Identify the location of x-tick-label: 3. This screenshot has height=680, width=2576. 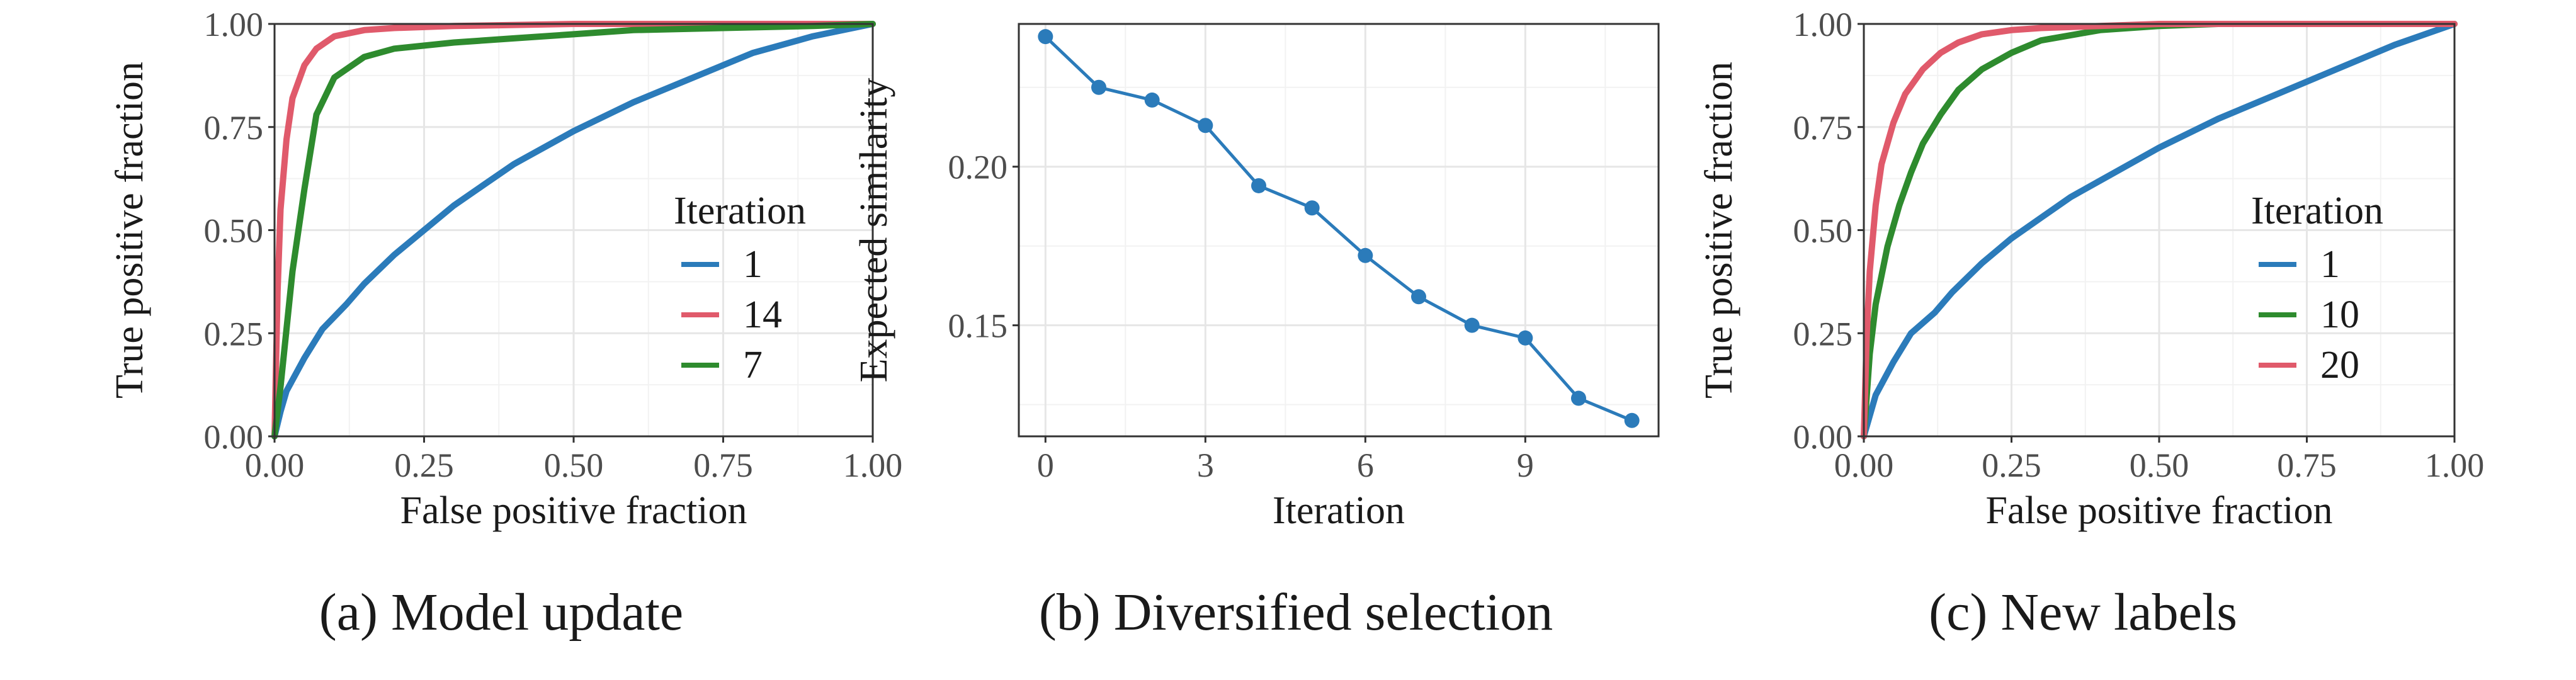
(1205, 465).